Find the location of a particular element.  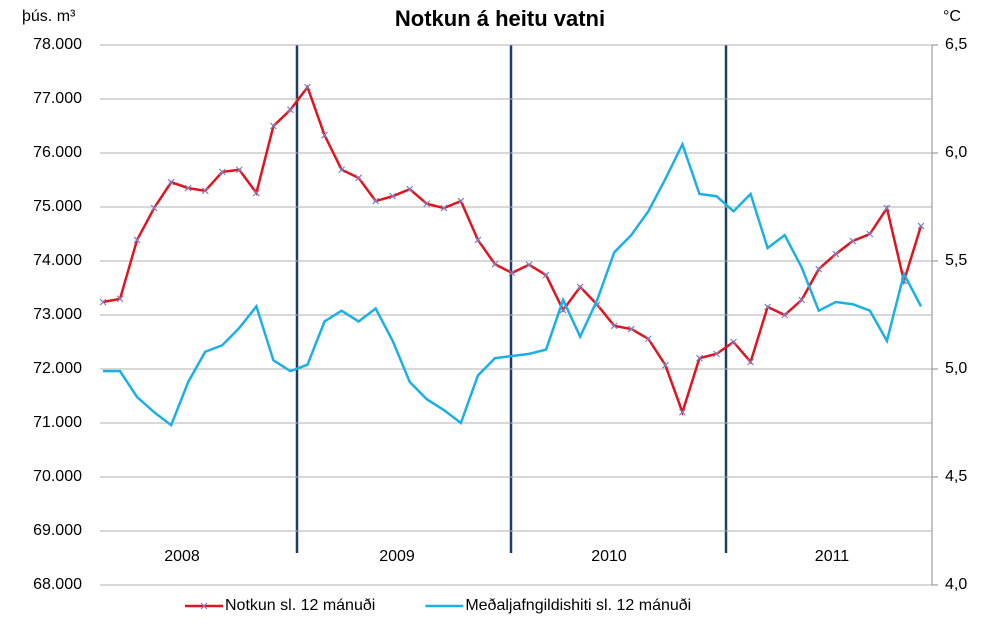

y-tick-label: 68.000 is located at coordinates (57, 584).